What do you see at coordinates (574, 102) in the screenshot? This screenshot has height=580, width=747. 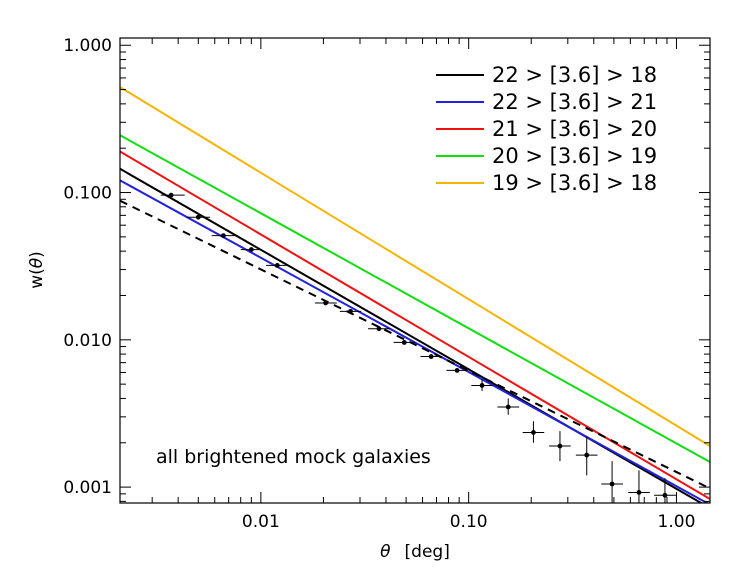 I see `legend-label-1: 22 > [3.6] > 21` at bounding box center [574, 102].